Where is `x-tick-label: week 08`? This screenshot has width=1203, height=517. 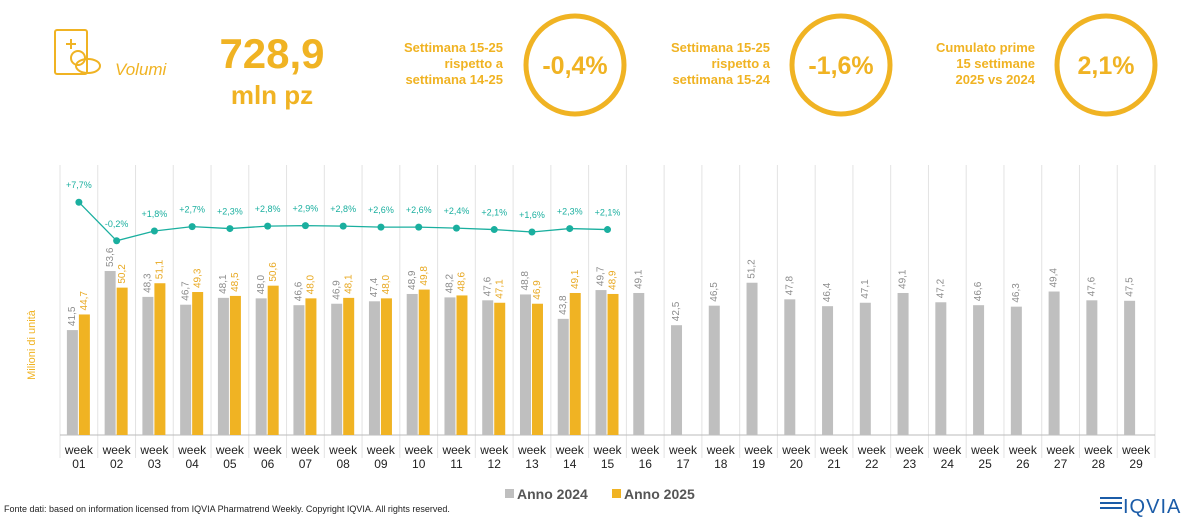
x-tick-label: week 08 is located at coordinates (343, 457).